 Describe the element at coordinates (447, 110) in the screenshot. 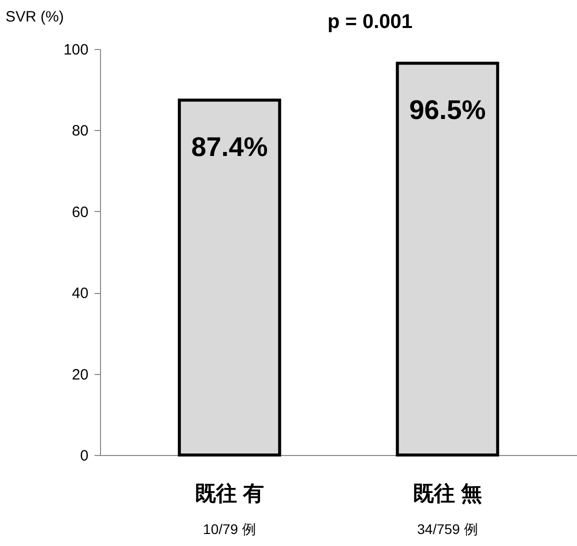

I see `data-label: 96.5%` at that location.